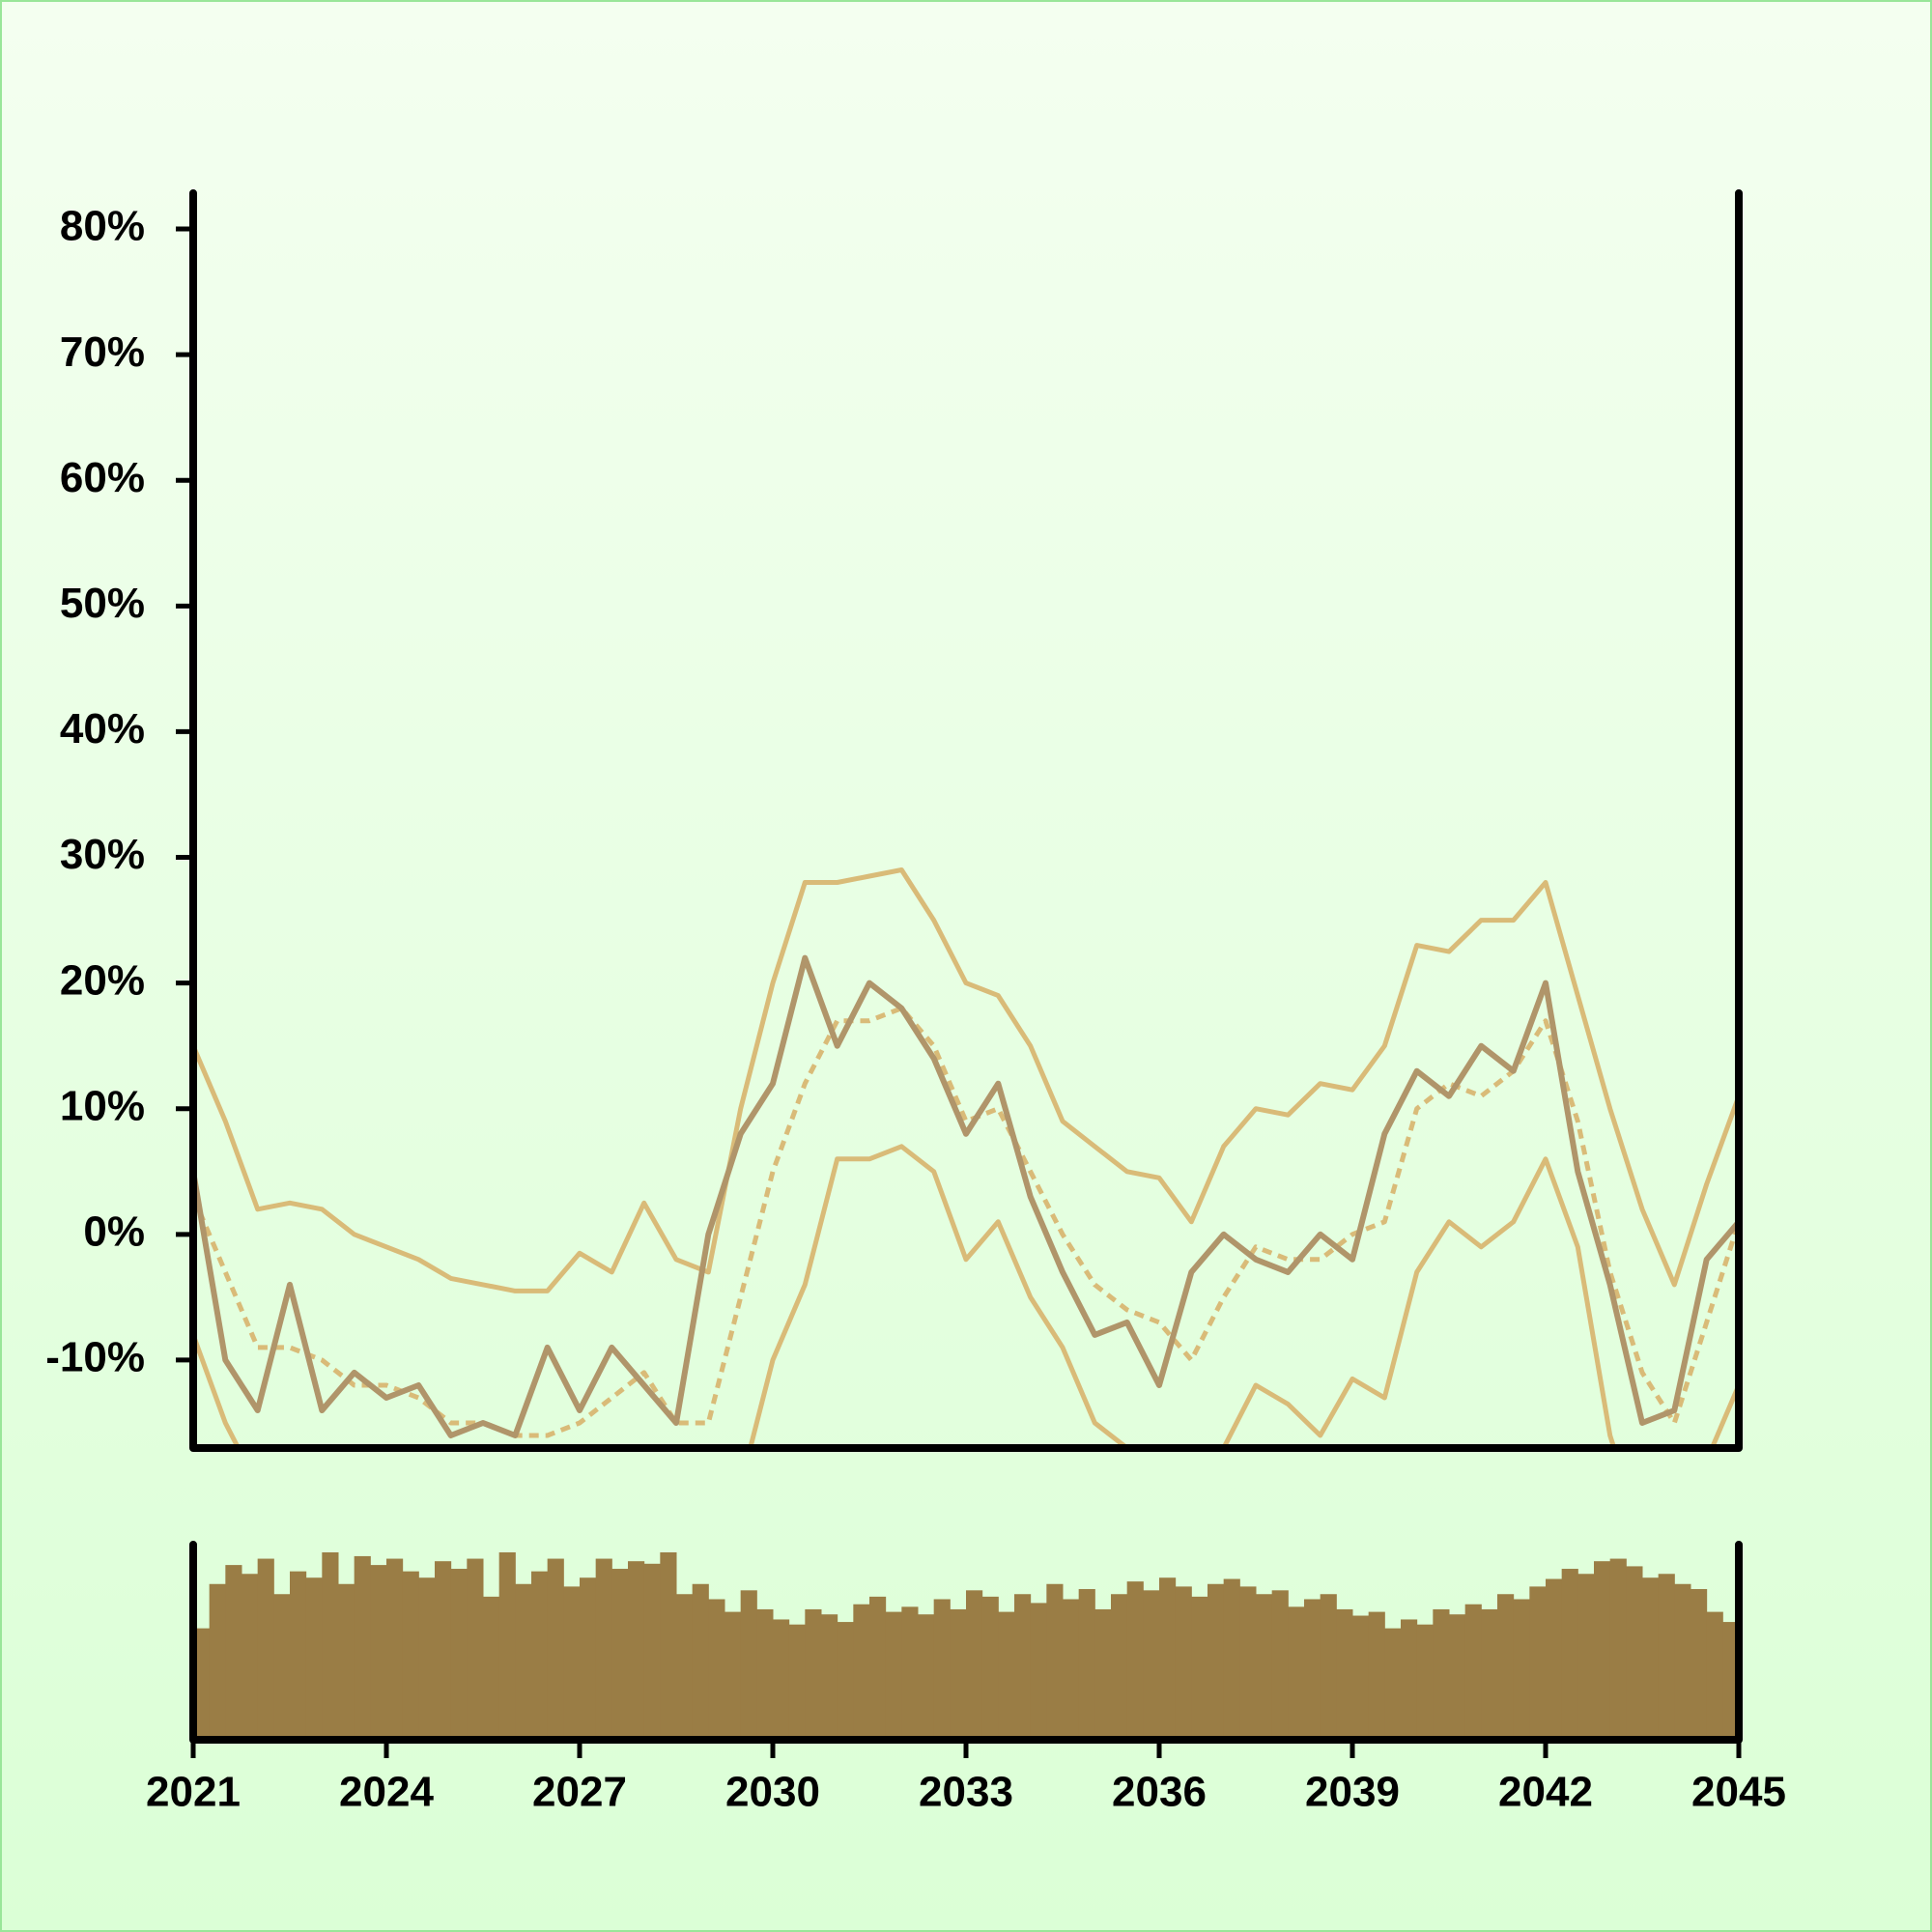  What do you see at coordinates (102, 352) in the screenshot?
I see `y-tick-label: 70%` at bounding box center [102, 352].